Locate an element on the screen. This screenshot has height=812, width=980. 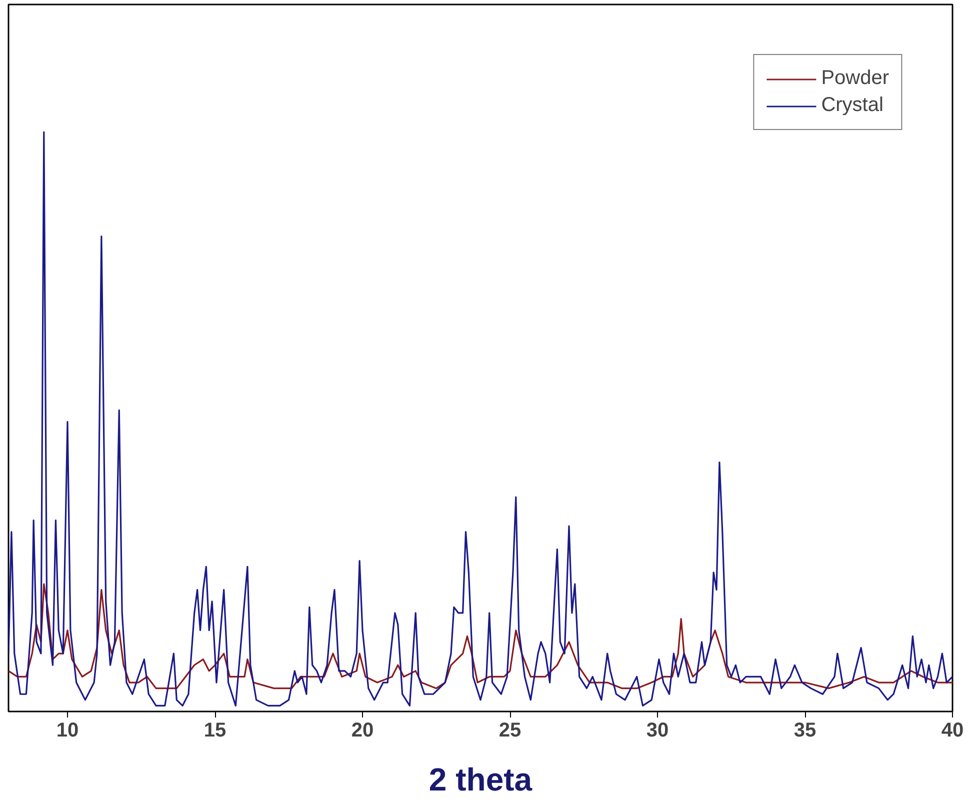
legend-label: Crystal is located at coordinates (852, 105).